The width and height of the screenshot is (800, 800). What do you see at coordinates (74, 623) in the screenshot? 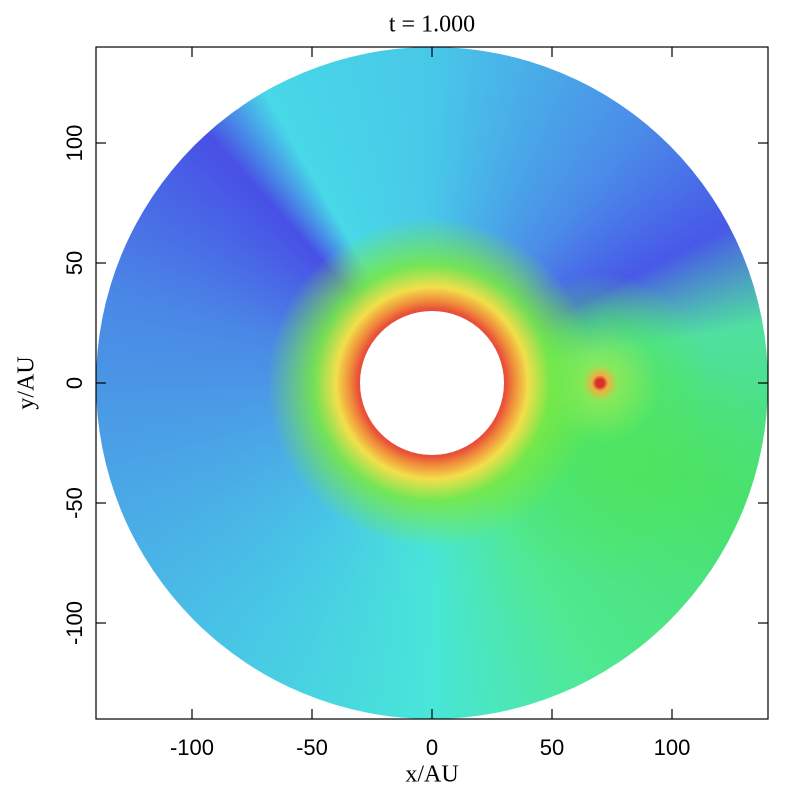
I see `y-tick-label: -100` at bounding box center [74, 623].